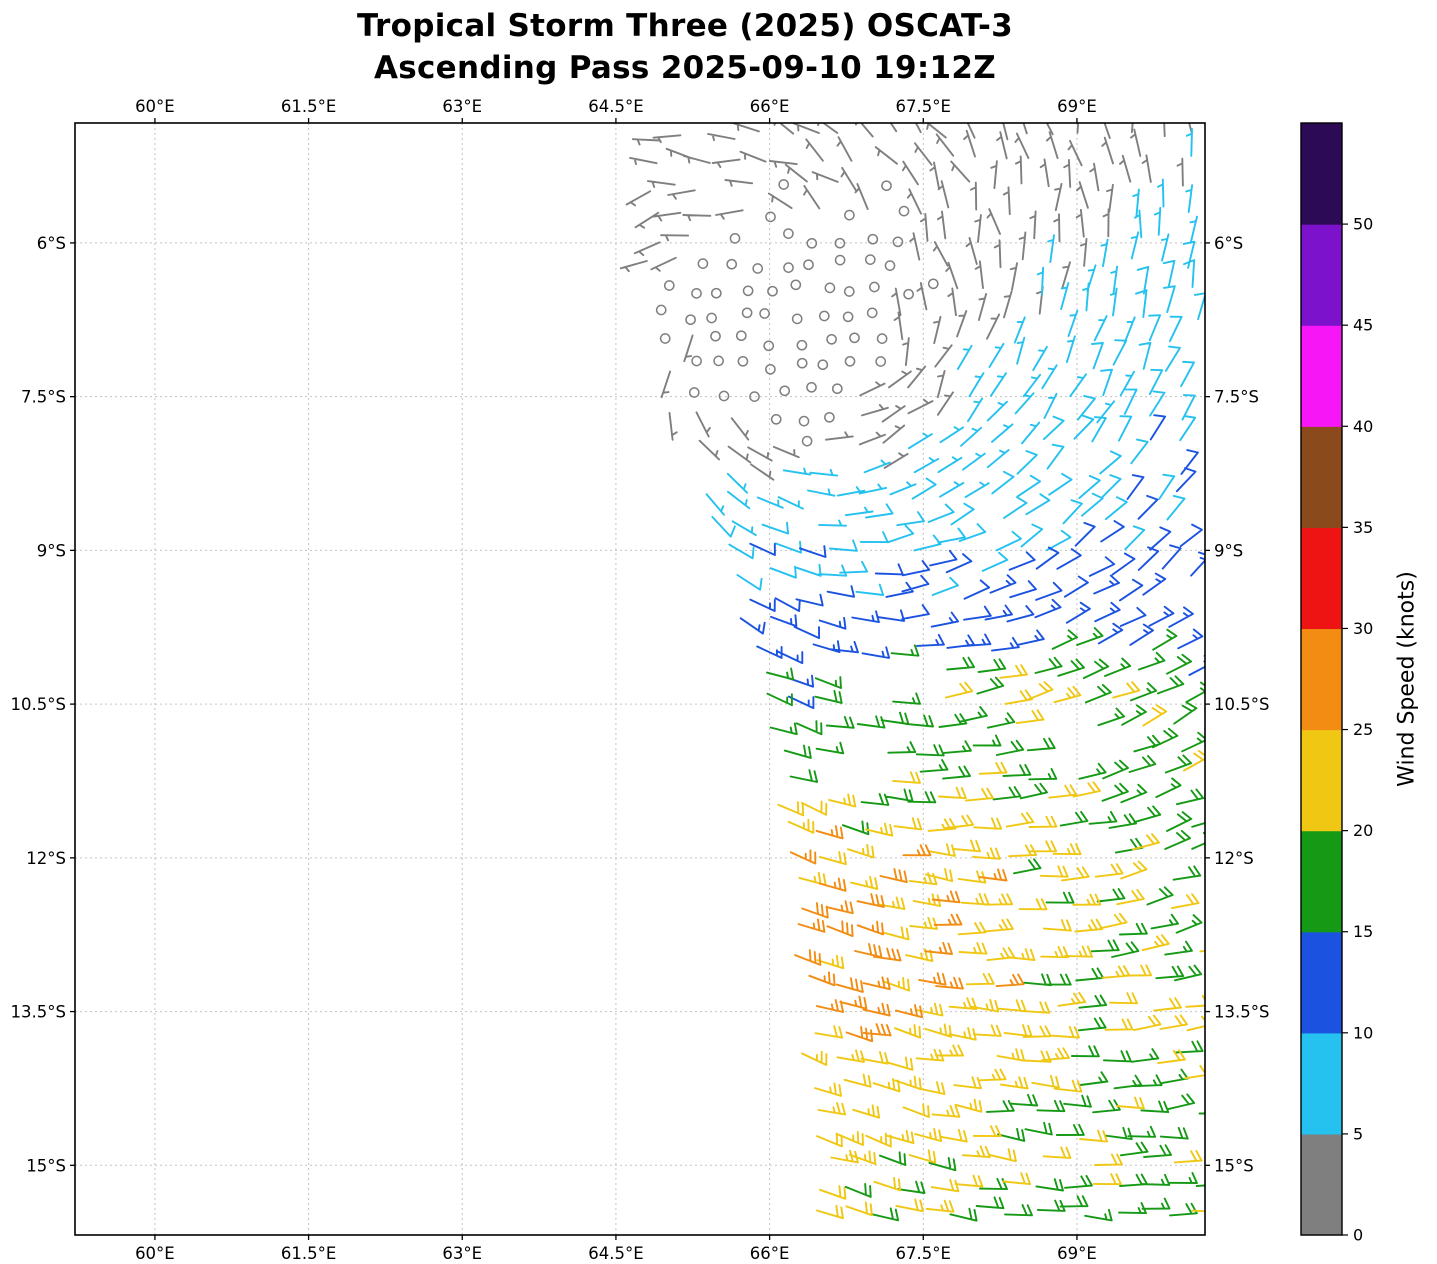  What do you see at coordinates (1234, 1165) in the screenshot?
I see `y-tick-label-right: 15°S` at bounding box center [1234, 1165].